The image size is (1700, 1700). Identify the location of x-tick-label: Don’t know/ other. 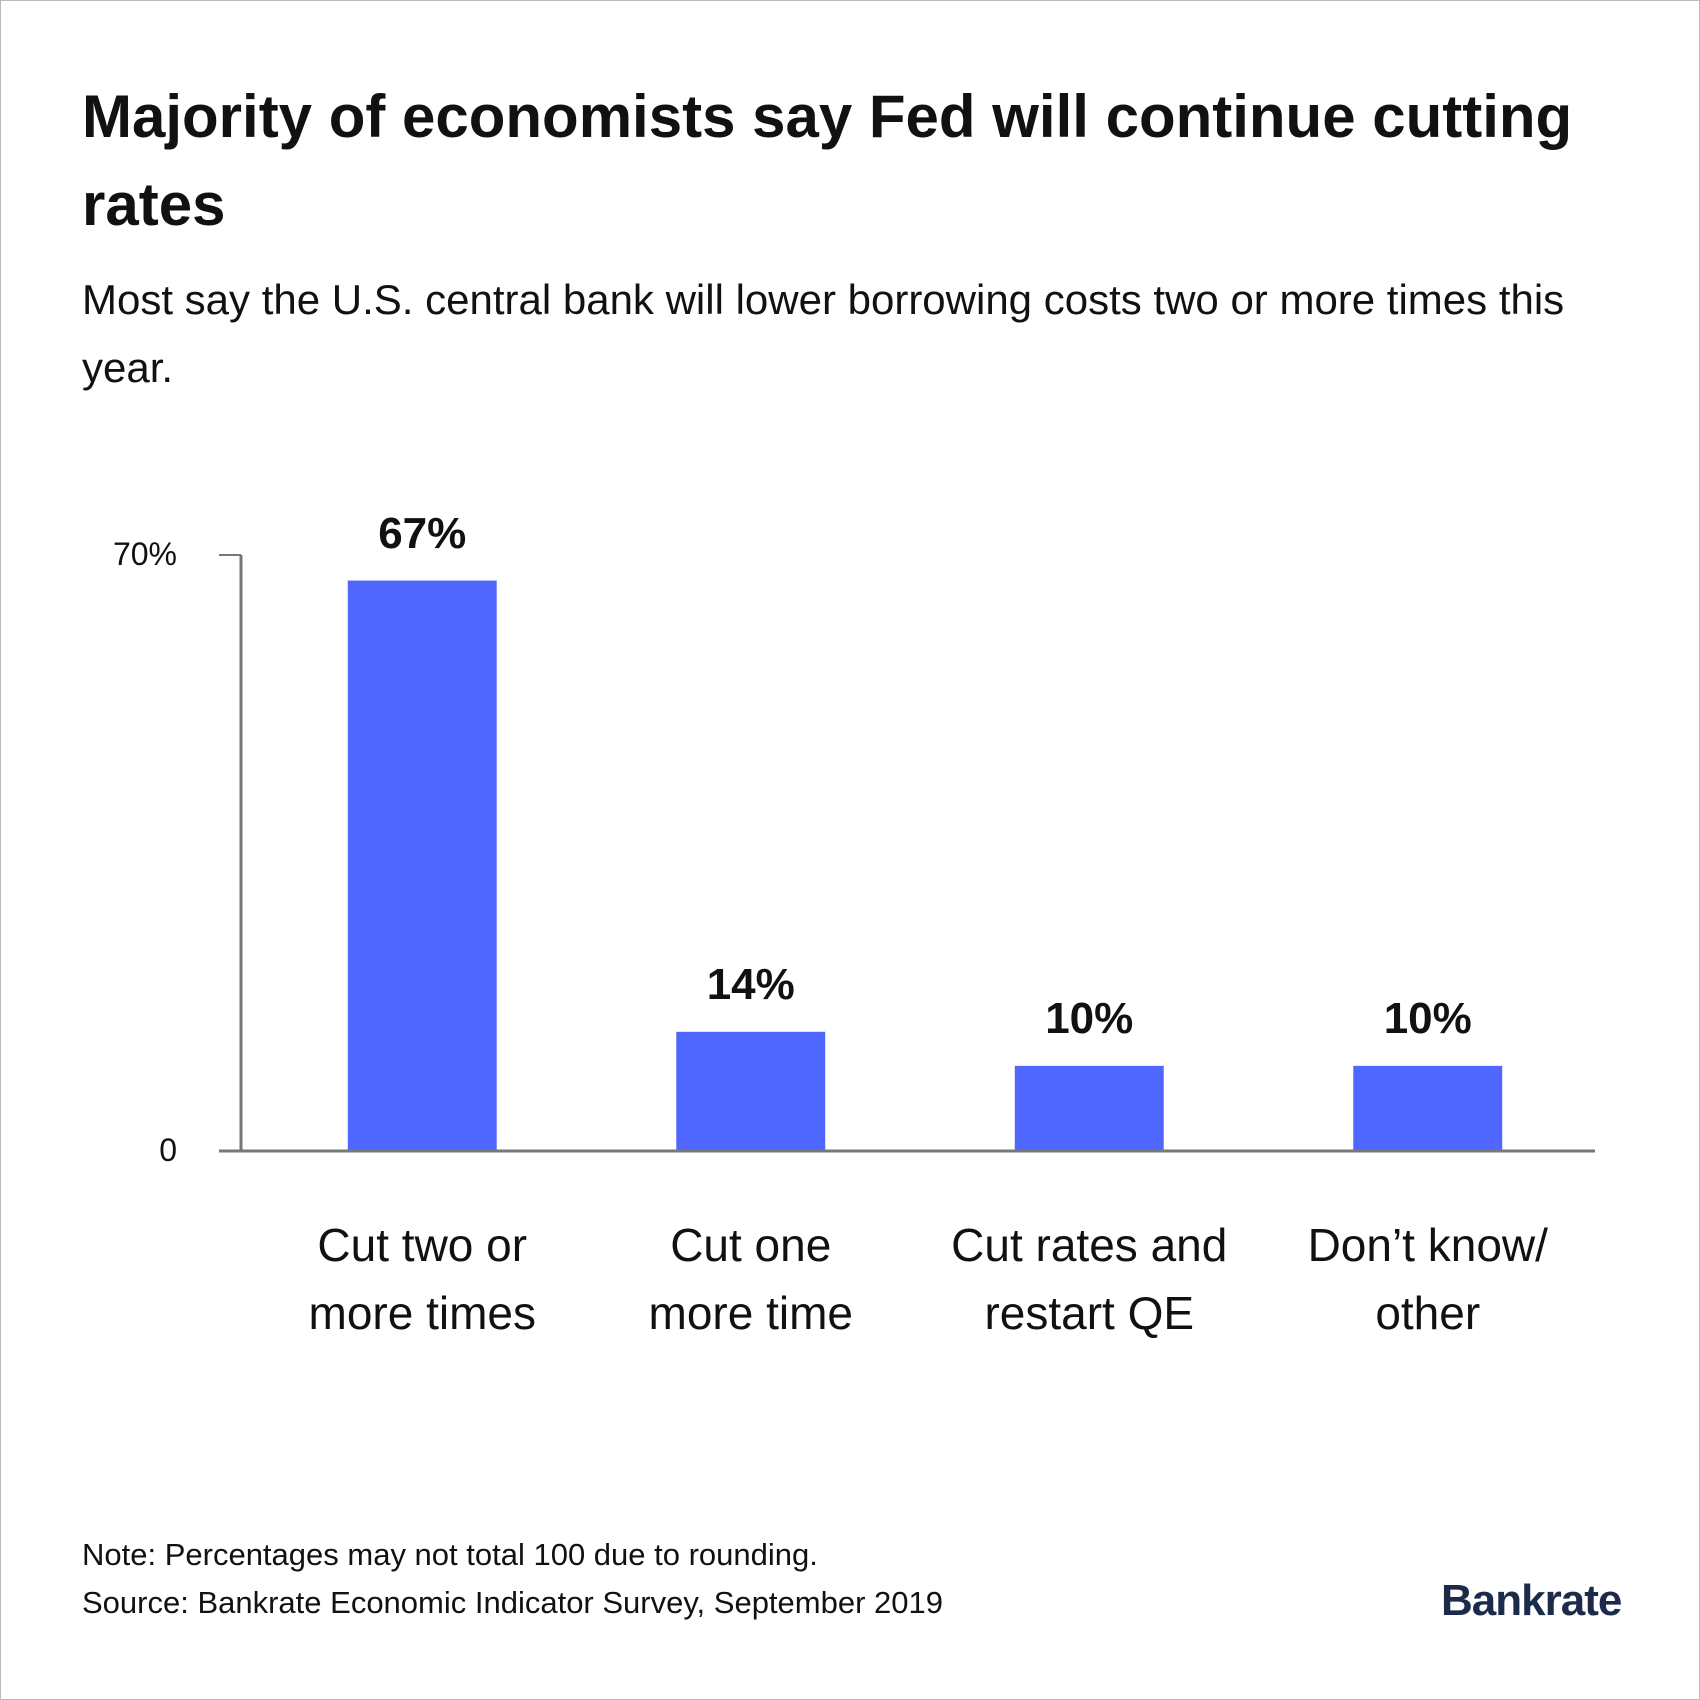
(1427, 1279).